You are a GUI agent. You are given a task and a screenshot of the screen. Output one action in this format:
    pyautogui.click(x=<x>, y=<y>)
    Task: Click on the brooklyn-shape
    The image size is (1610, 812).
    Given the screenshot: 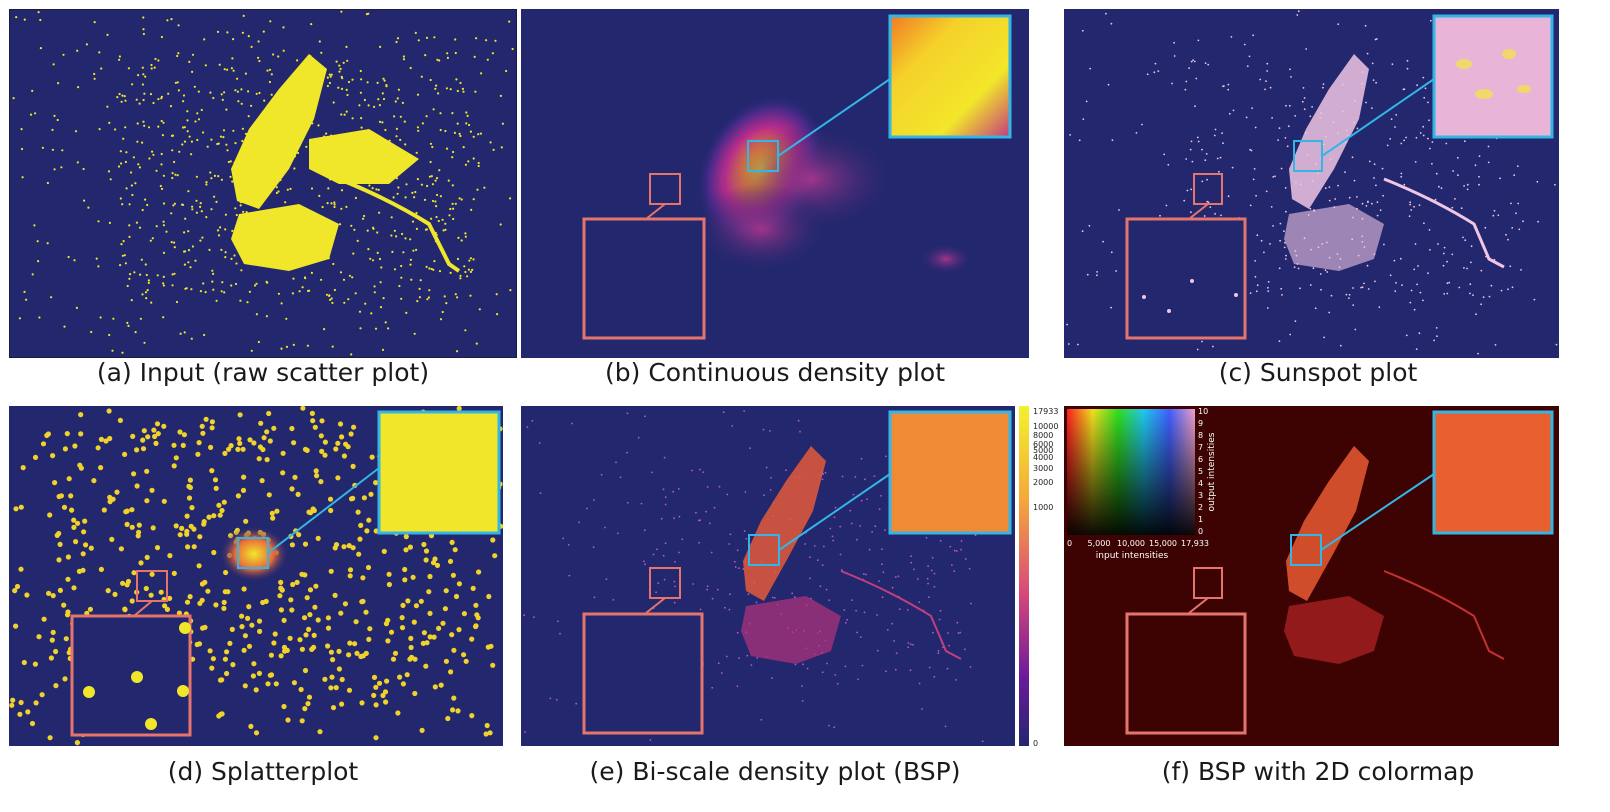 What is the action you would take?
    pyautogui.click(x=285, y=237)
    